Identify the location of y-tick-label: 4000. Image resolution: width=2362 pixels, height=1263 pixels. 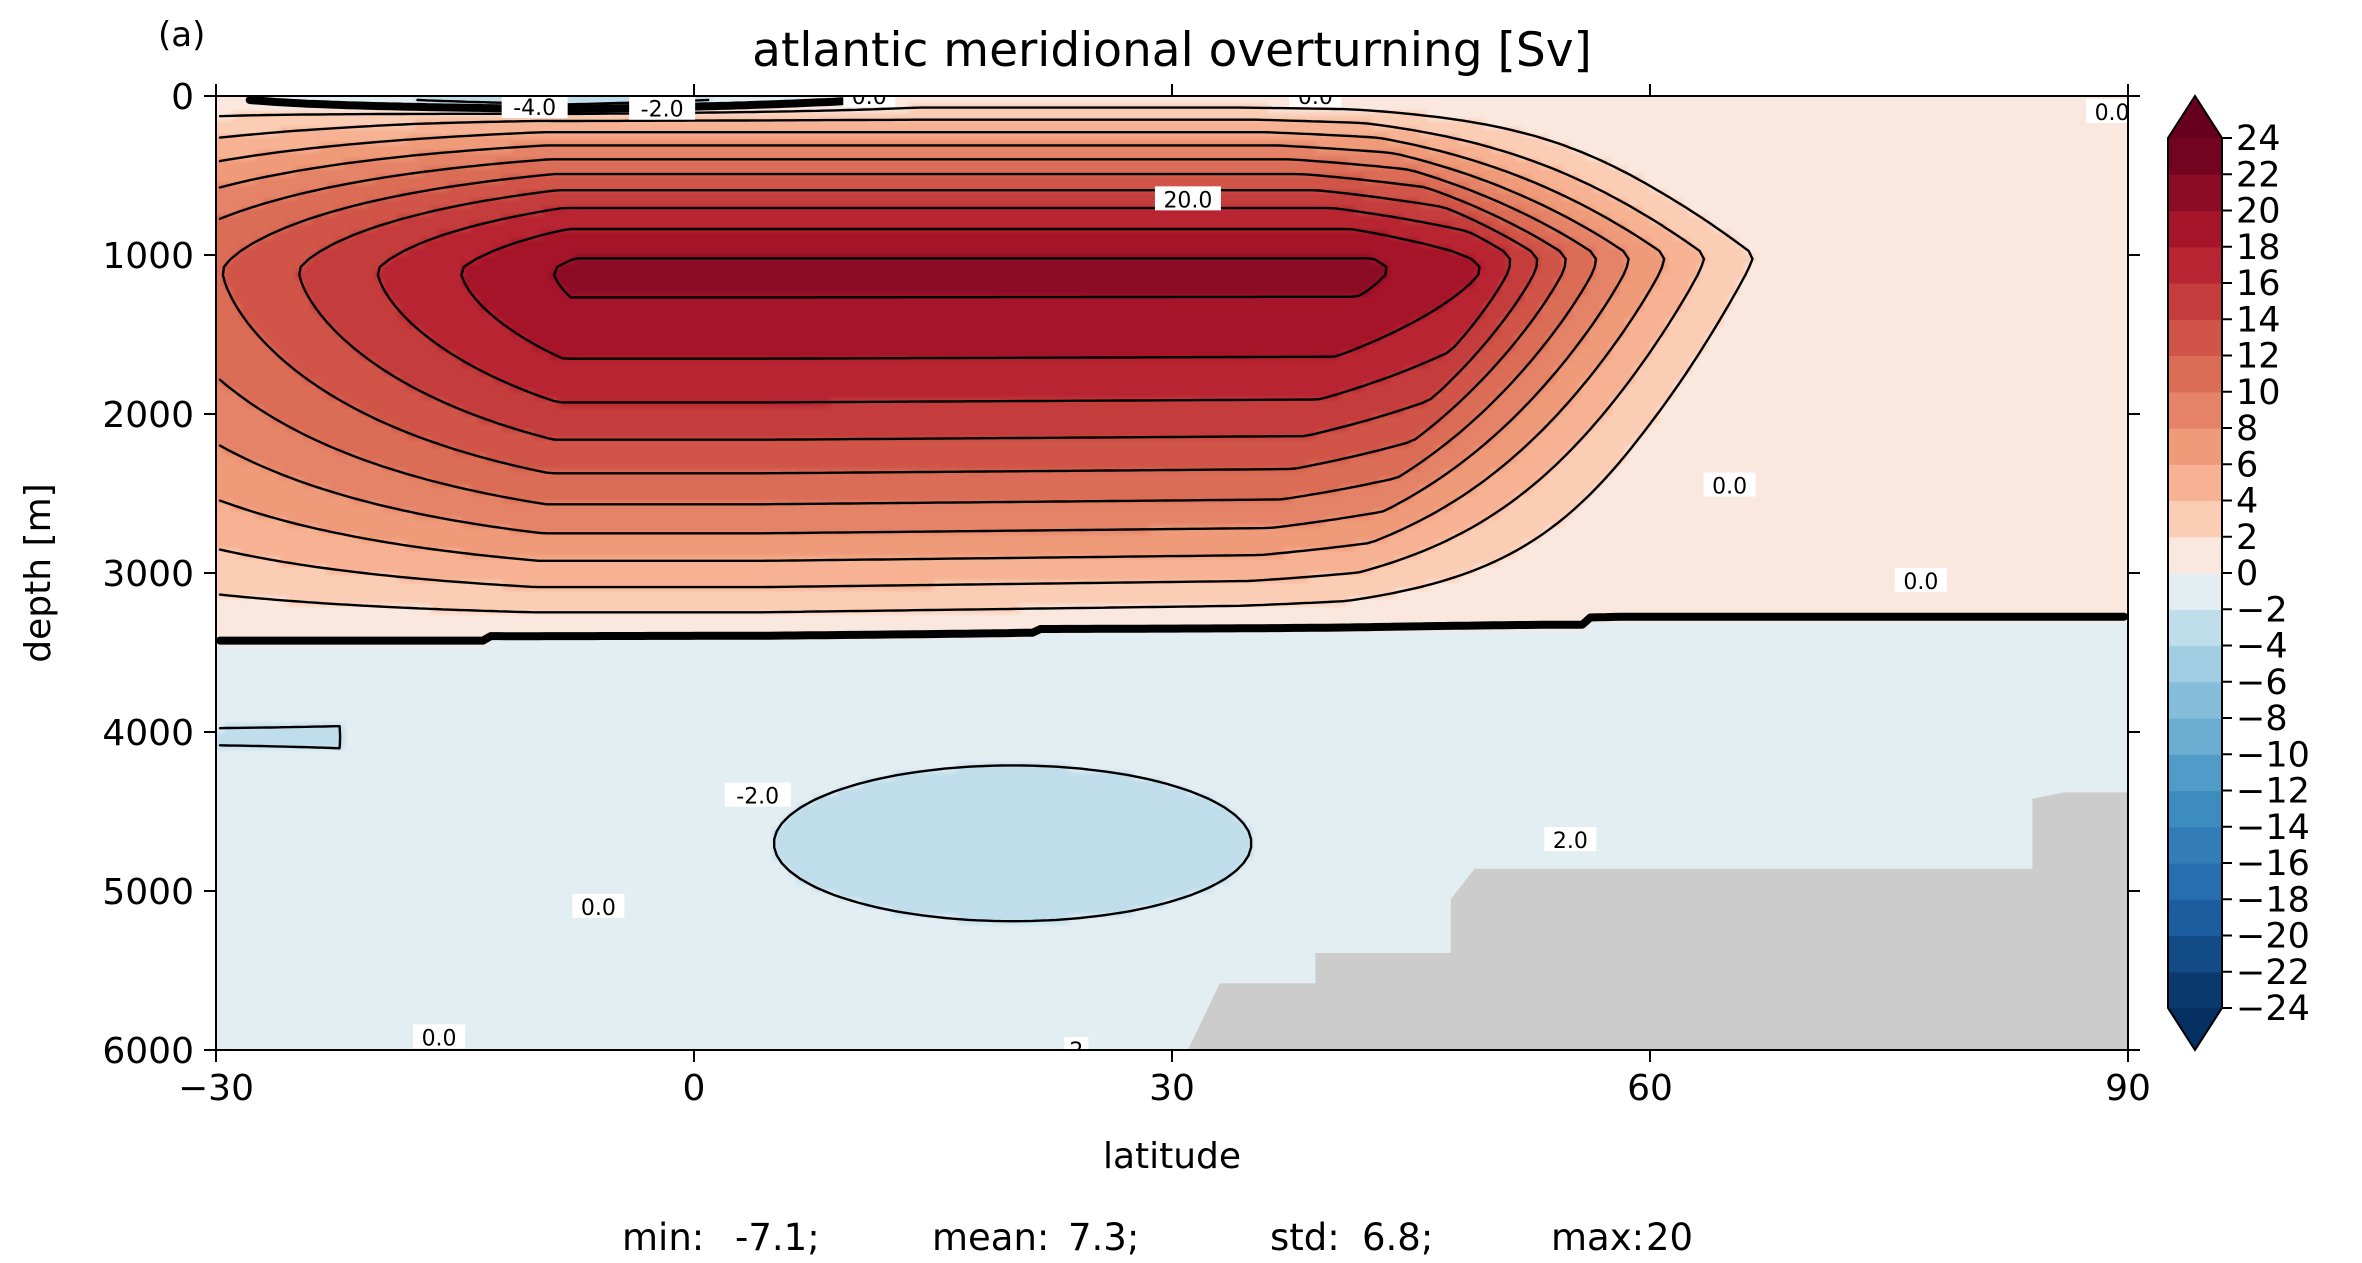
(148, 733).